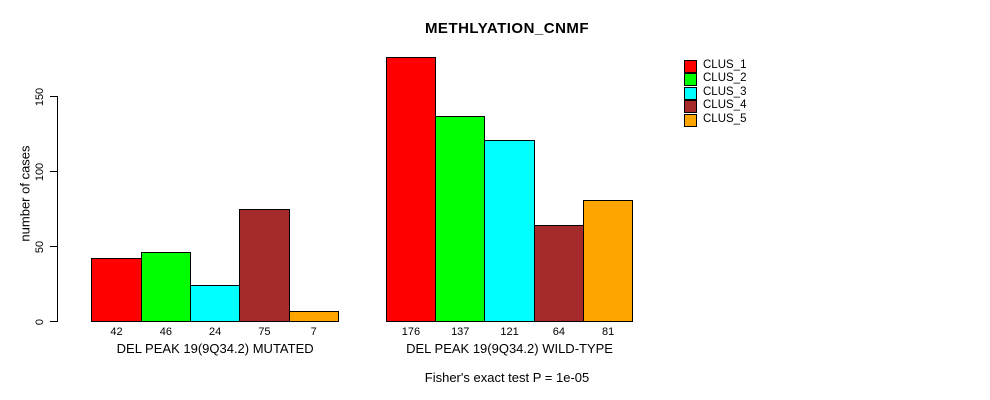 This screenshot has height=400, width=990. I want to click on legend-label: CLUS_2, so click(725, 78).